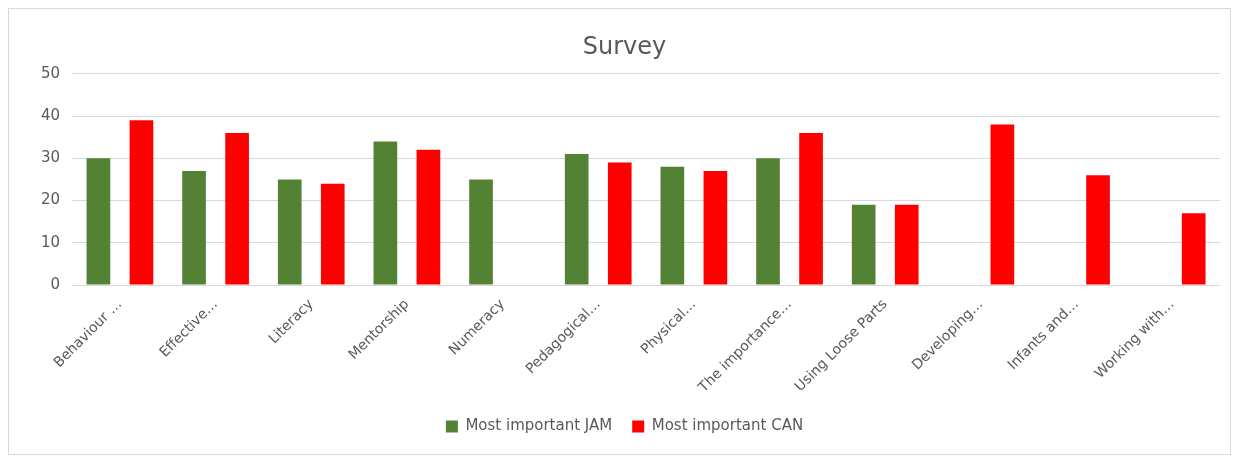 This screenshot has width=1239, height=461. Describe the element at coordinates (50, 241) in the screenshot. I see `y-tick-label: 10` at that location.